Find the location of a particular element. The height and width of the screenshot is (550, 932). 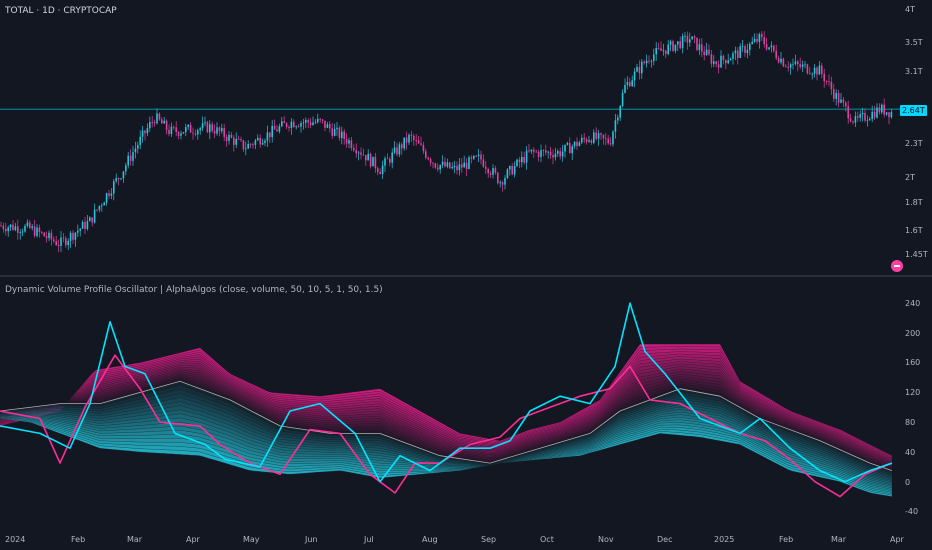

time-axis-tick: Dec is located at coordinates (665, 539).